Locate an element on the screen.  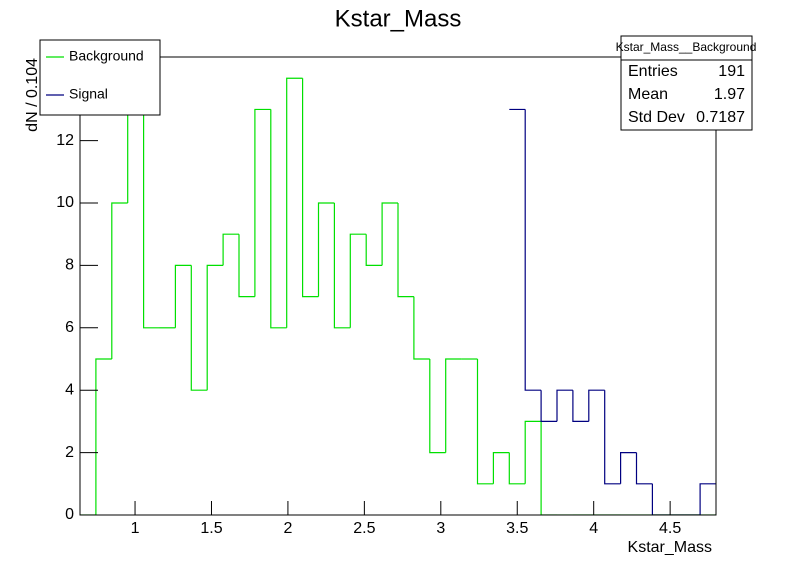
stats-label: Entries is located at coordinates (653, 71).